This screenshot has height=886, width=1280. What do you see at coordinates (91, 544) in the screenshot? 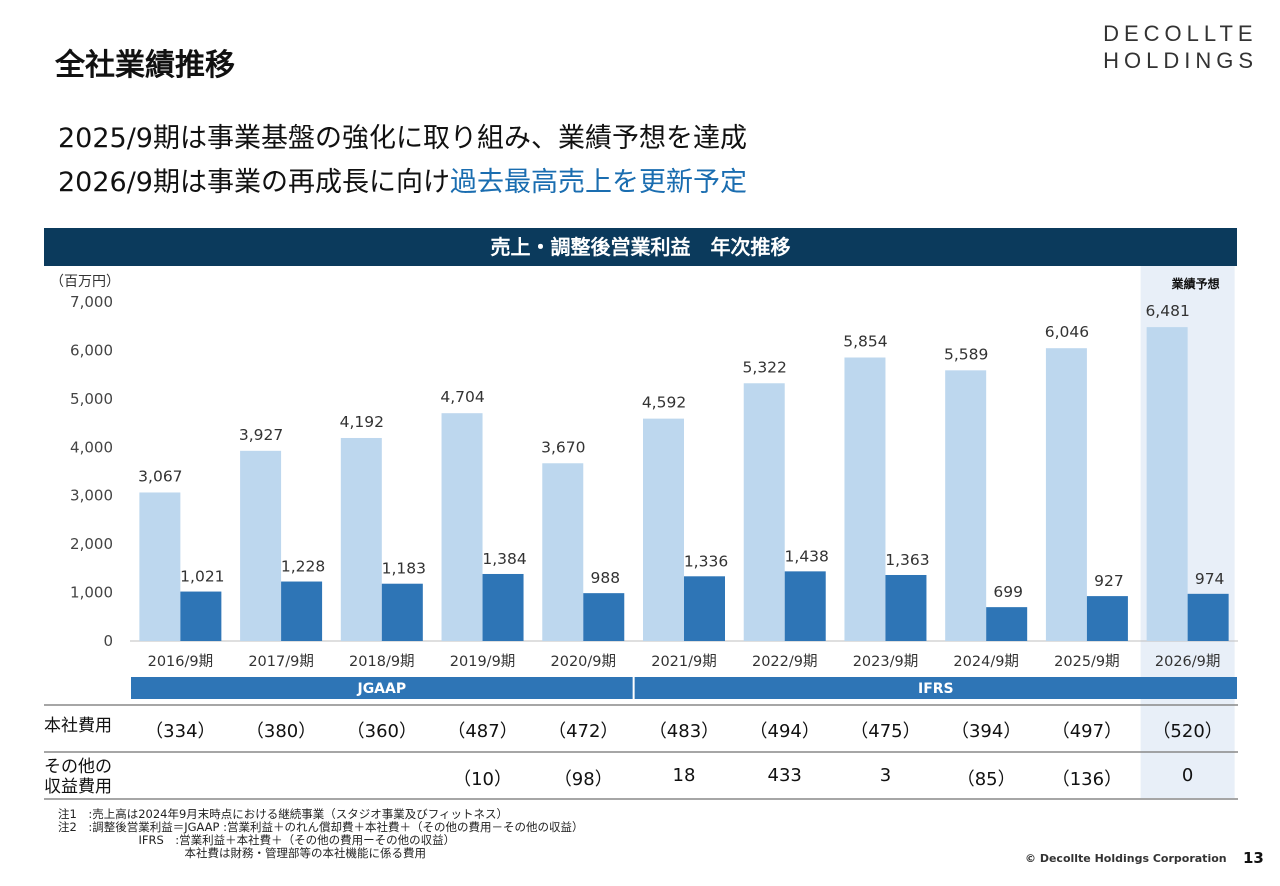
I see `y-tick-label: 2,000` at bounding box center [91, 544].